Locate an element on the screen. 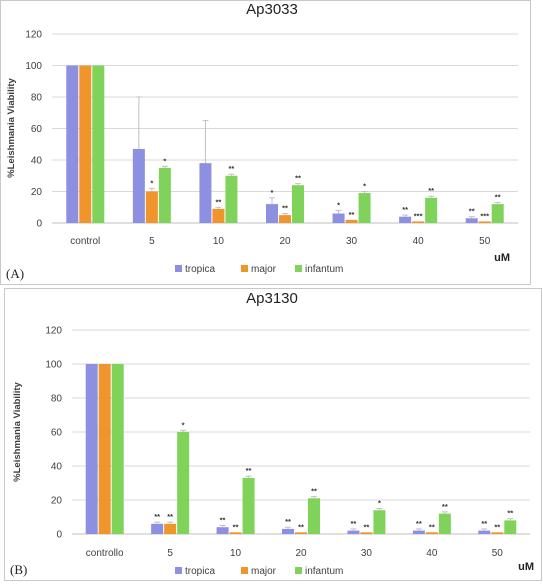 Image resolution: width=543 pixels, height=586 pixels. x-tick-label: 20 is located at coordinates (301, 553).